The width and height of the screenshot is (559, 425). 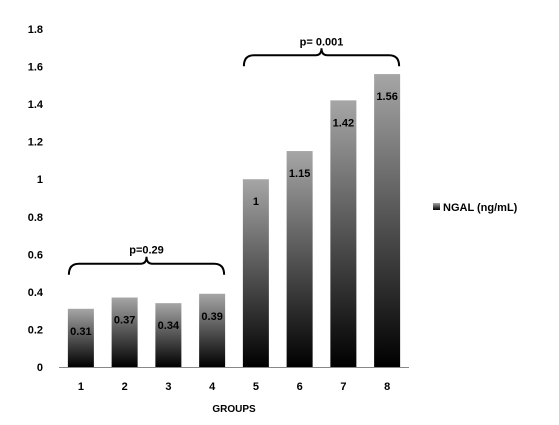 I want to click on data-label: 1.42, so click(x=343, y=123).